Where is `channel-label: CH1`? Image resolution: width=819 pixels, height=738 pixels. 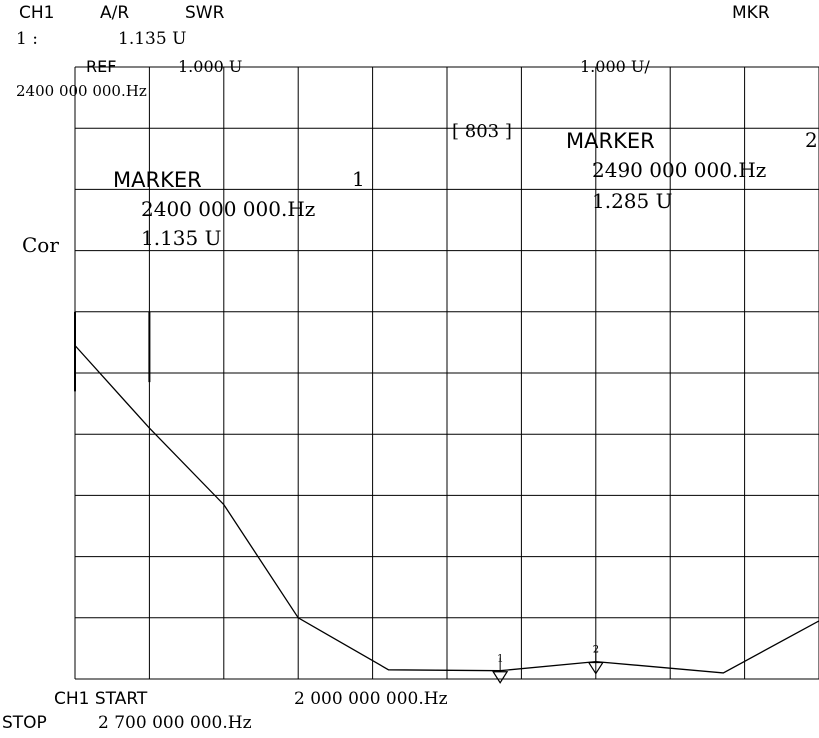 channel-label: CH1 is located at coordinates (36, 13).